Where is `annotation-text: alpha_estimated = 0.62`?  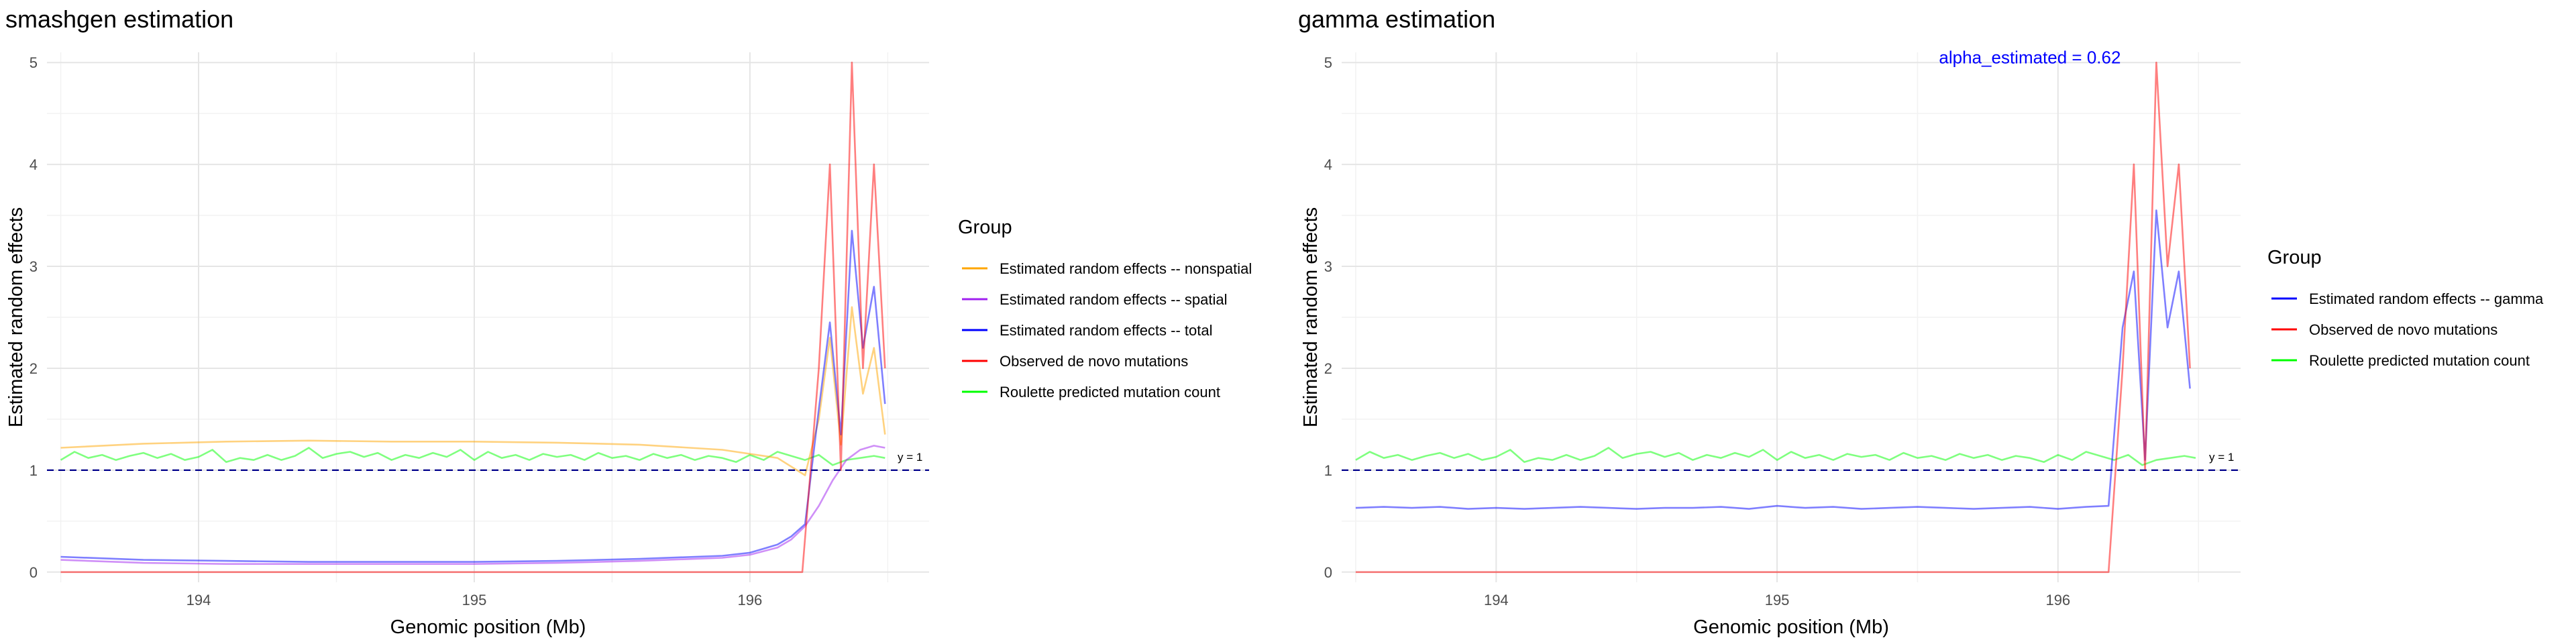 annotation-text: alpha_estimated = 0.62 is located at coordinates (2030, 58).